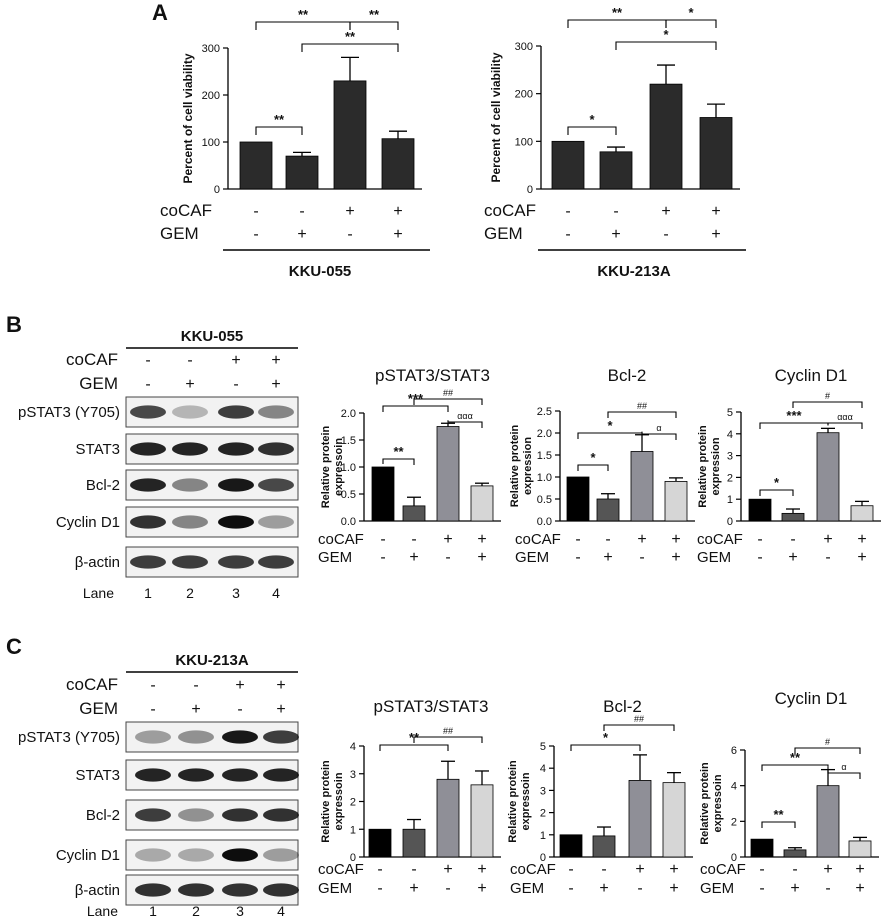  What do you see at coordinates (603, 888) in the screenshot?
I see `condition-sign-gem-C2: +` at bounding box center [603, 888].